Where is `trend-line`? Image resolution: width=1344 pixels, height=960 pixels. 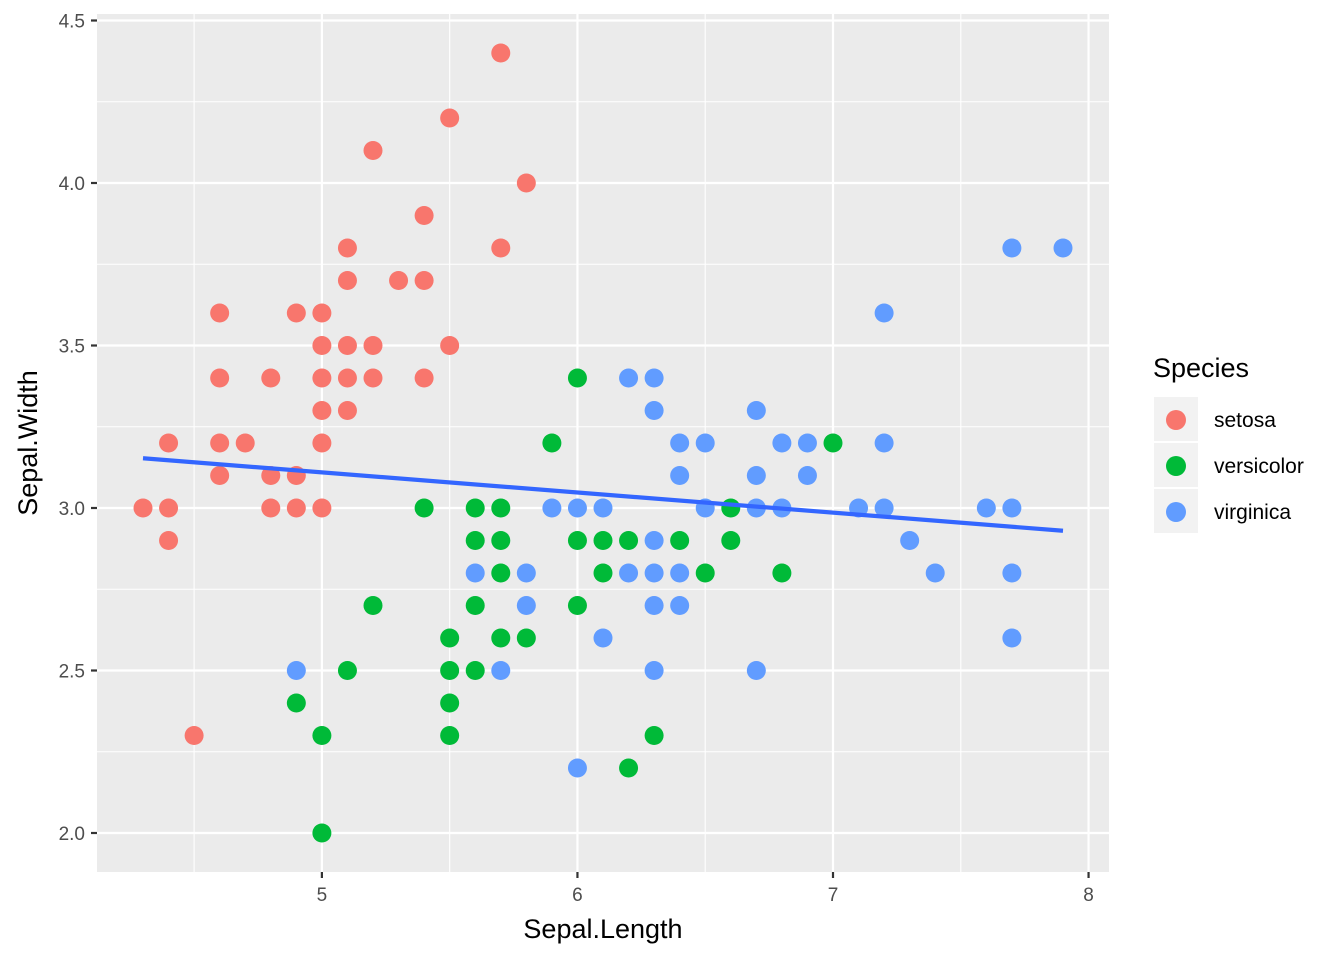
trend-line is located at coordinates (603, 494).